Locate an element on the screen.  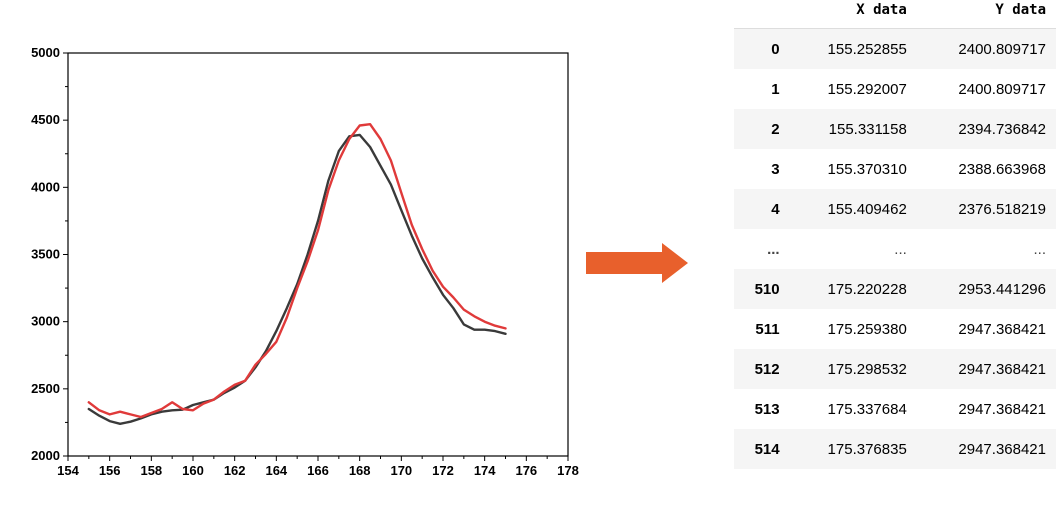
table-row: 512 175.298532 2947.368421 is located at coordinates (895, 369).